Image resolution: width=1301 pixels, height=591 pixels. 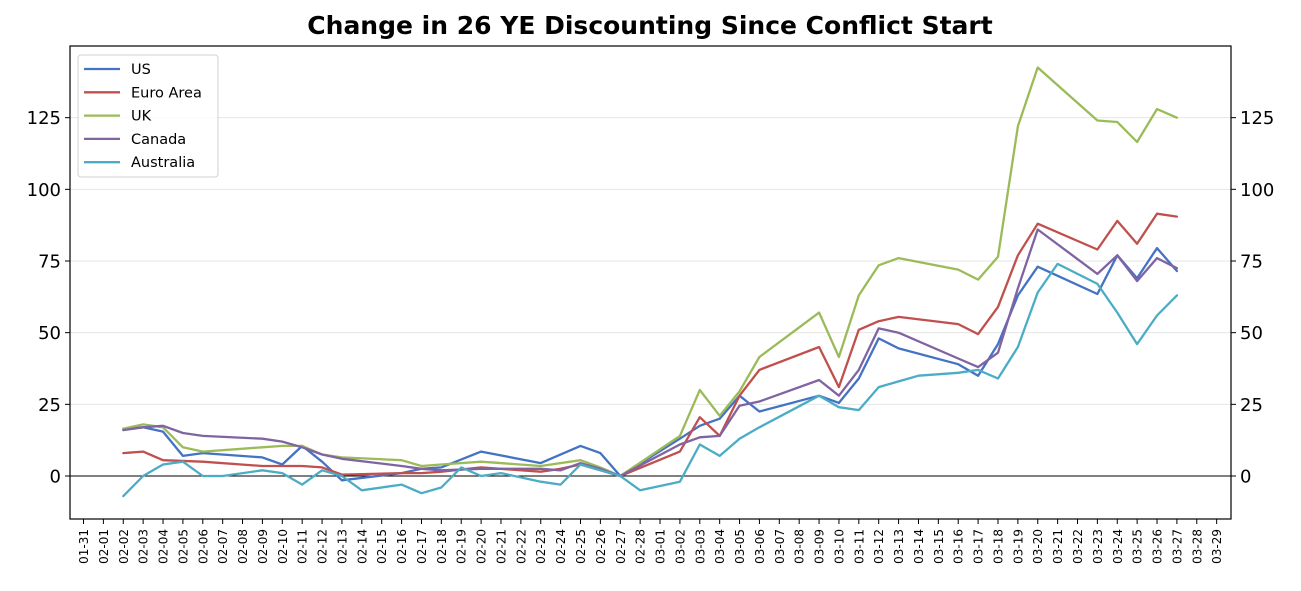 I want to click on x-tick-label: 02-19, so click(x=462, y=546).